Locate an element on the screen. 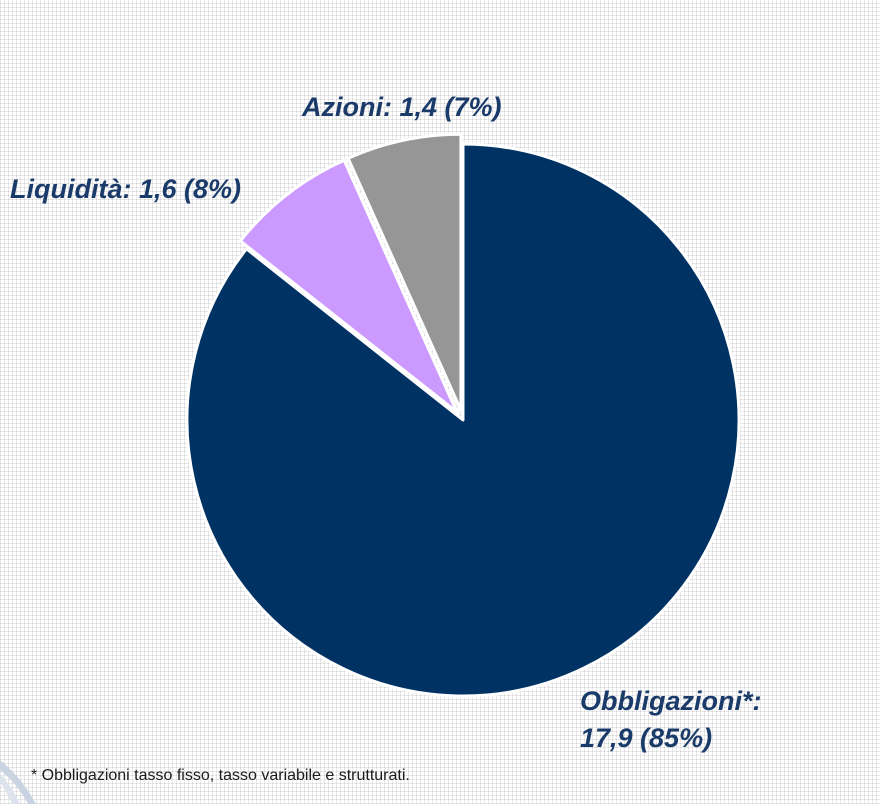  slice-label-liquidit: Liquidità: 1,6 (8%) is located at coordinates (125, 189).